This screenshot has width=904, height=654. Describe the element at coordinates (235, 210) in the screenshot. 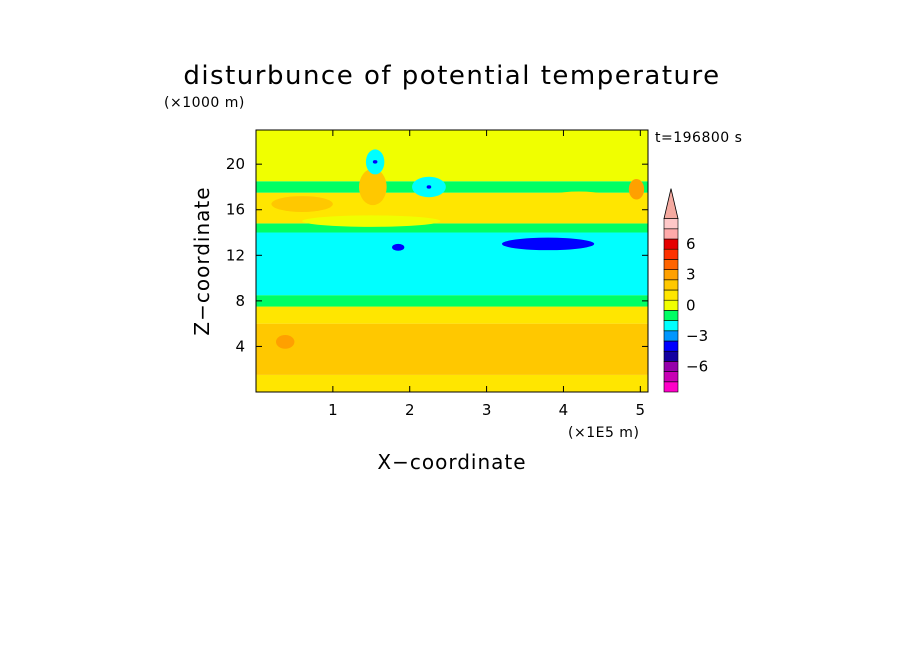

I see `y-tick-label: 16` at that location.